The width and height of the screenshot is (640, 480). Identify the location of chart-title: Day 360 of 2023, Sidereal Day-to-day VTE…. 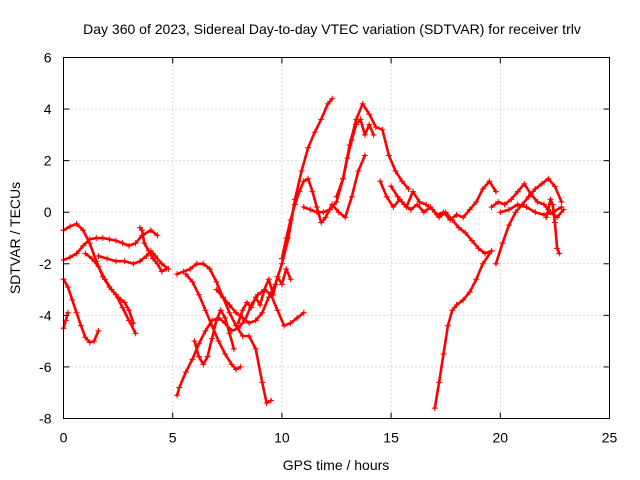
(332, 29).